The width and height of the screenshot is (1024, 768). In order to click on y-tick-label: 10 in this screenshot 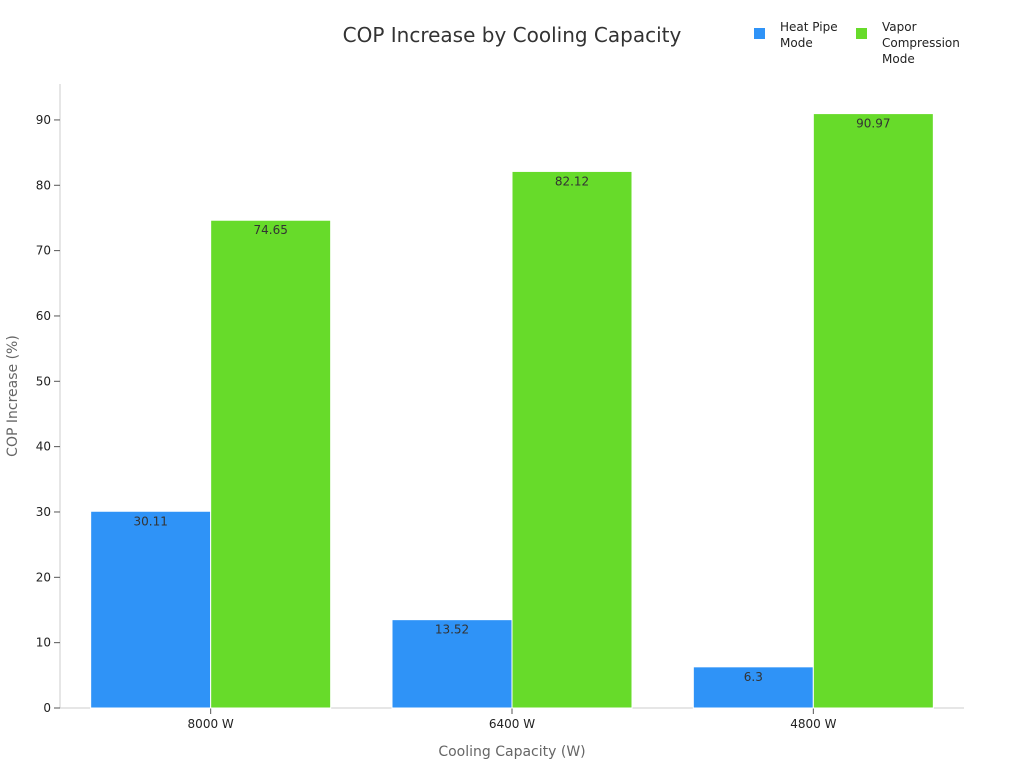, I will do `click(43, 643)`.